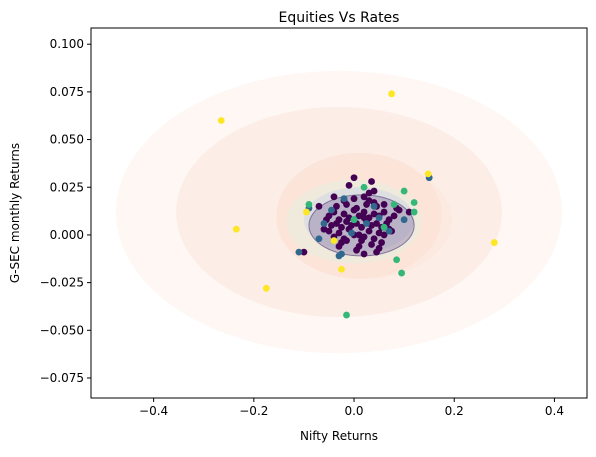 This screenshot has height=457, width=596. Describe the element at coordinates (339, 436) in the screenshot. I see `x-axis-label: Nifty Returns` at that location.